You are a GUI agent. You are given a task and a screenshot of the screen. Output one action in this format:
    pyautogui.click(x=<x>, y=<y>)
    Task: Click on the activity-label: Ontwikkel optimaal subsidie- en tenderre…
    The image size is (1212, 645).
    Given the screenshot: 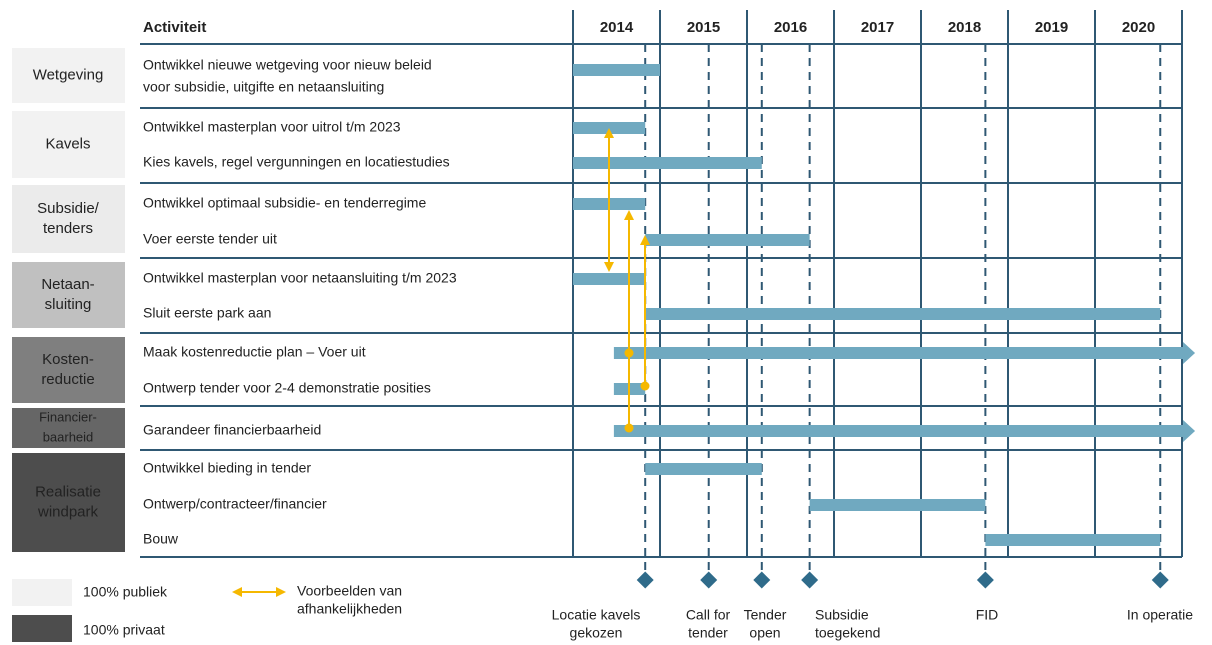 What is the action you would take?
    pyautogui.click(x=284, y=203)
    